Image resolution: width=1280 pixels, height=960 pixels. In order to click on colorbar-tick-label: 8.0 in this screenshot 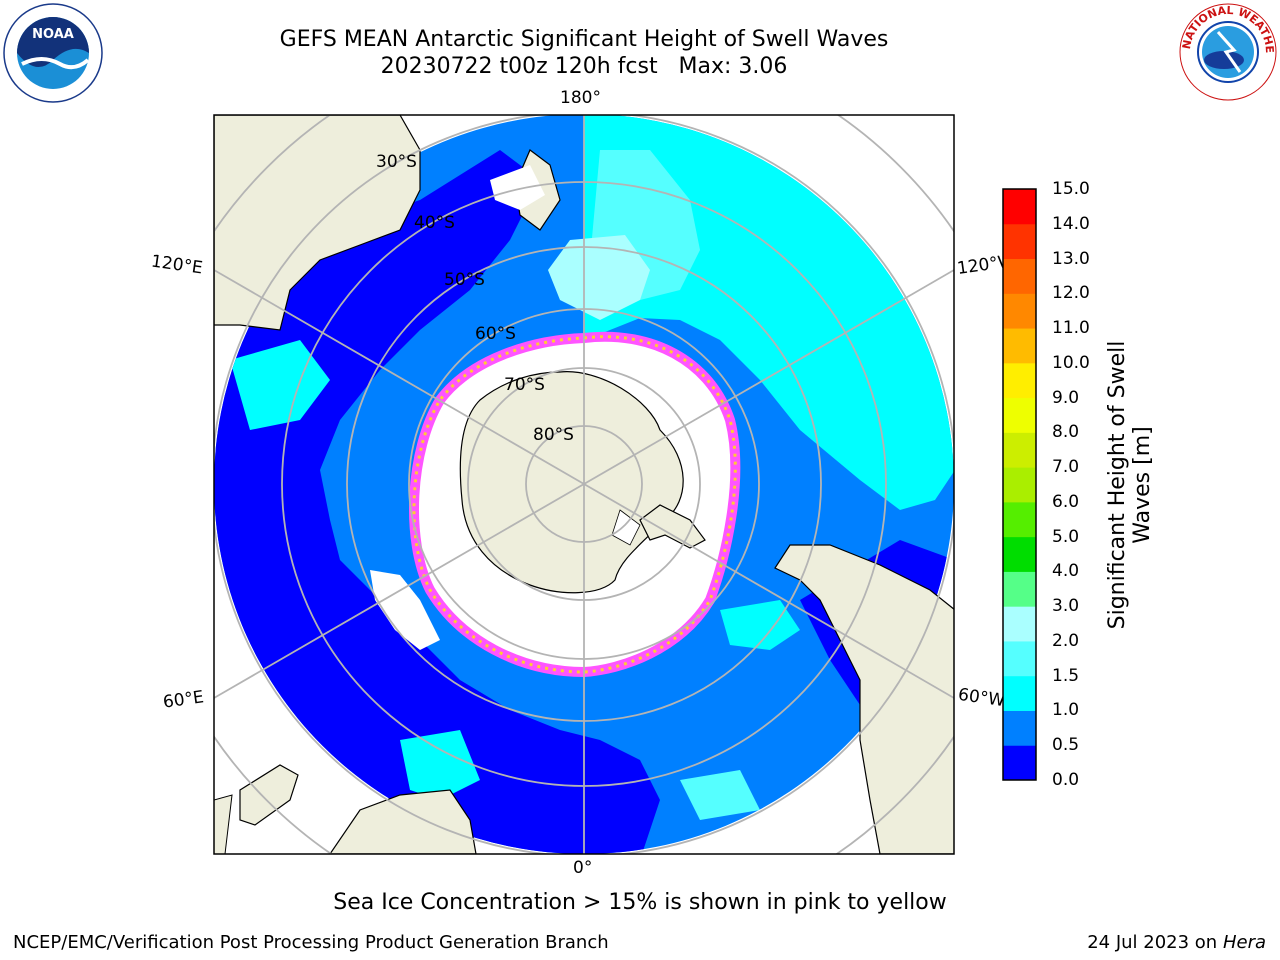, I will do `click(1066, 432)`.